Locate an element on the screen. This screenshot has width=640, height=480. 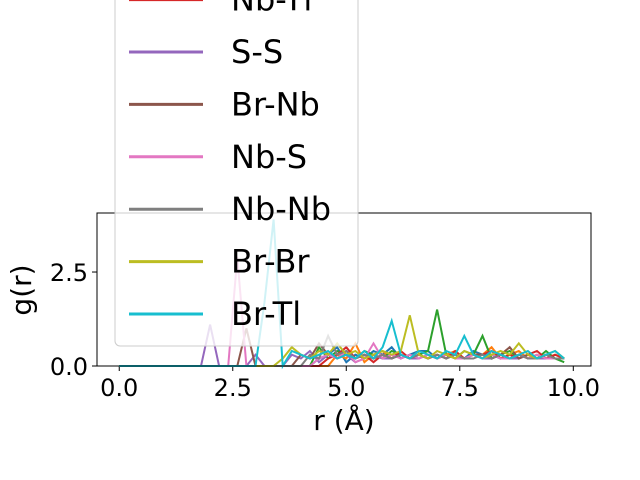
x-tick-label: 5.0 is located at coordinates (346, 388).